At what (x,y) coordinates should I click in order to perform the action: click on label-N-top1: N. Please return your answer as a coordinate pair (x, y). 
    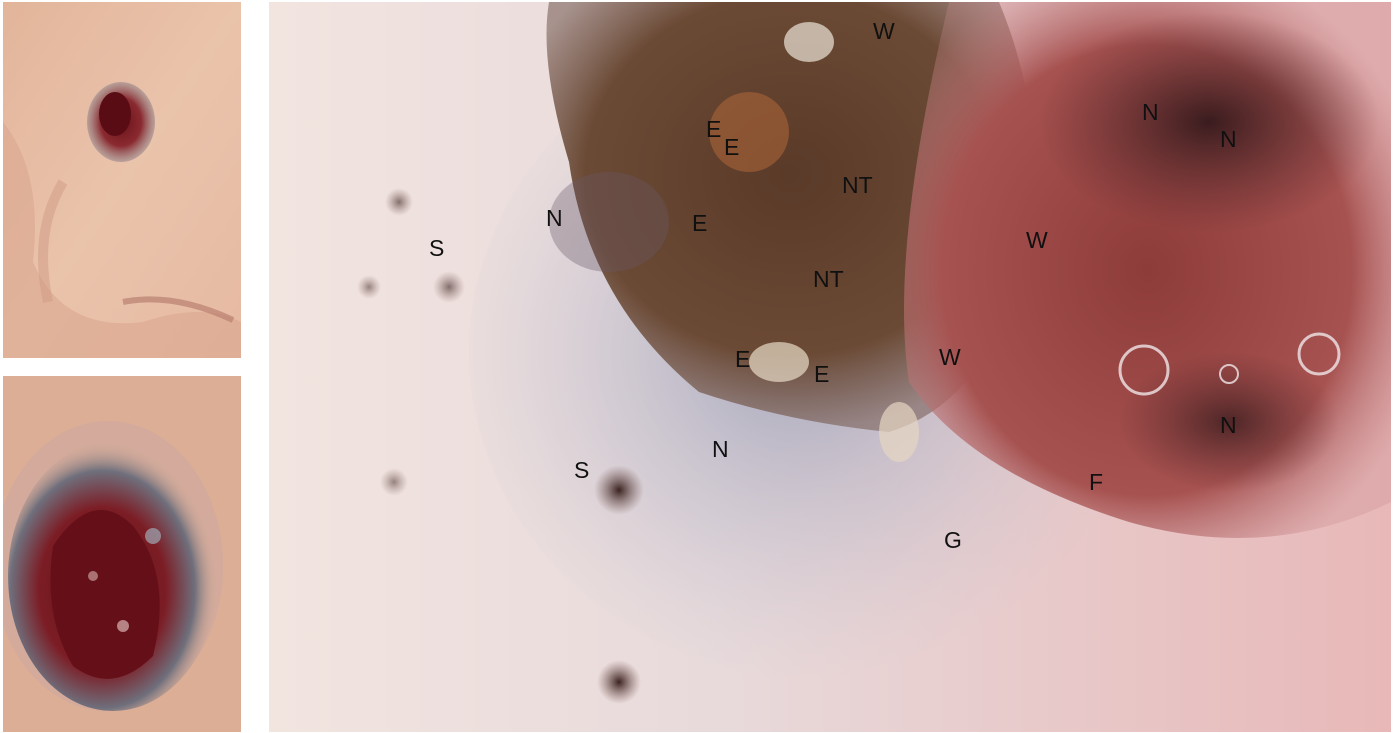
    Looking at the image, I should click on (1150, 112).